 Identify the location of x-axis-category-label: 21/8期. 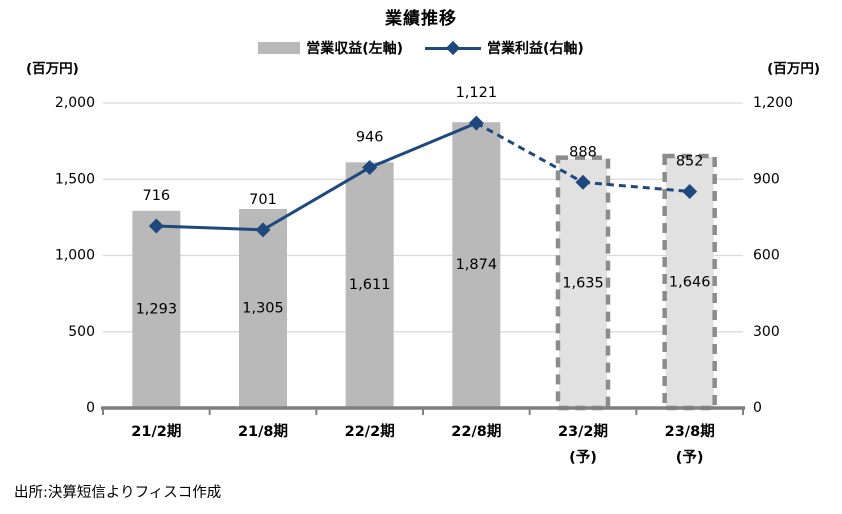
(263, 431).